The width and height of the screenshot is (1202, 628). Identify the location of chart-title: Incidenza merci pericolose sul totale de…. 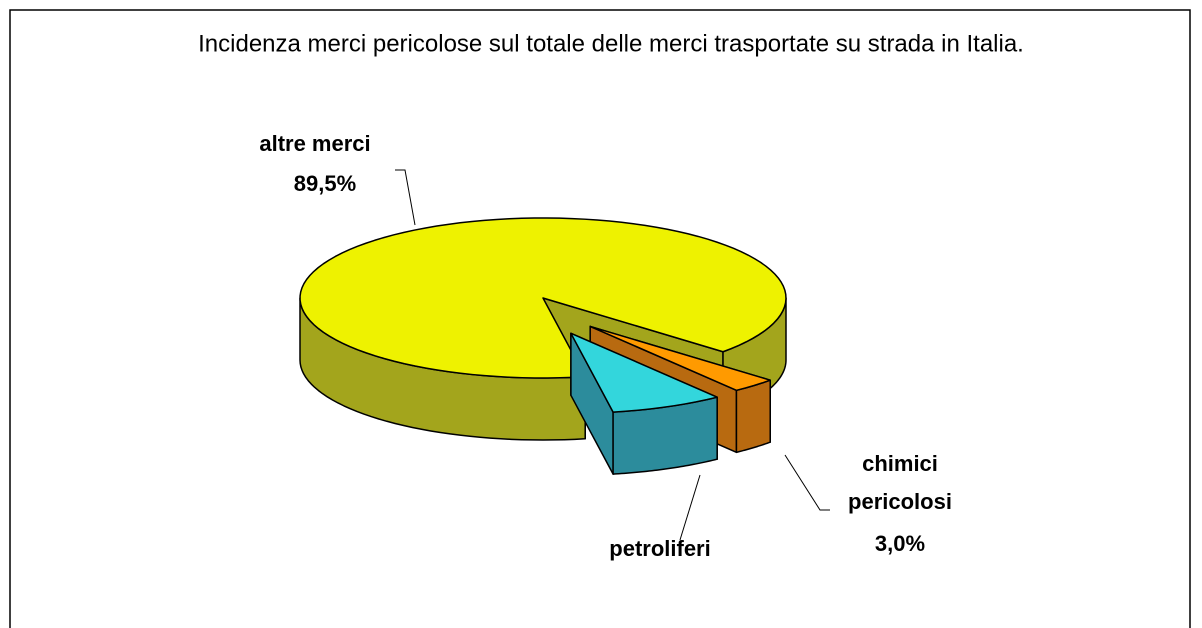
(611, 43).